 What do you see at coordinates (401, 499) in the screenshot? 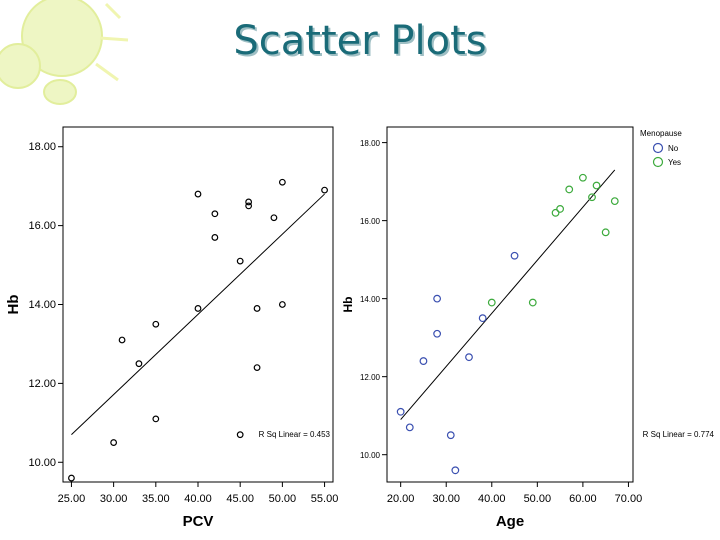
I see `x-tick-label: 20.00` at bounding box center [401, 499].